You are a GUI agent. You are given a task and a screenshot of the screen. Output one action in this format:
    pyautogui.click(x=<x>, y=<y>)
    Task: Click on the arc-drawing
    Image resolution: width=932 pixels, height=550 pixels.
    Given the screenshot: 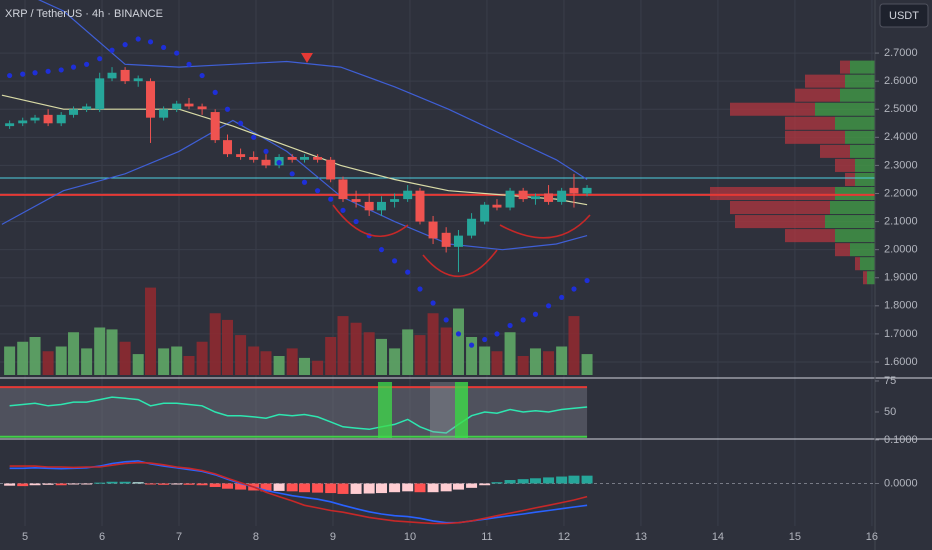 What is the action you would take?
    pyautogui.click(x=370, y=220)
    